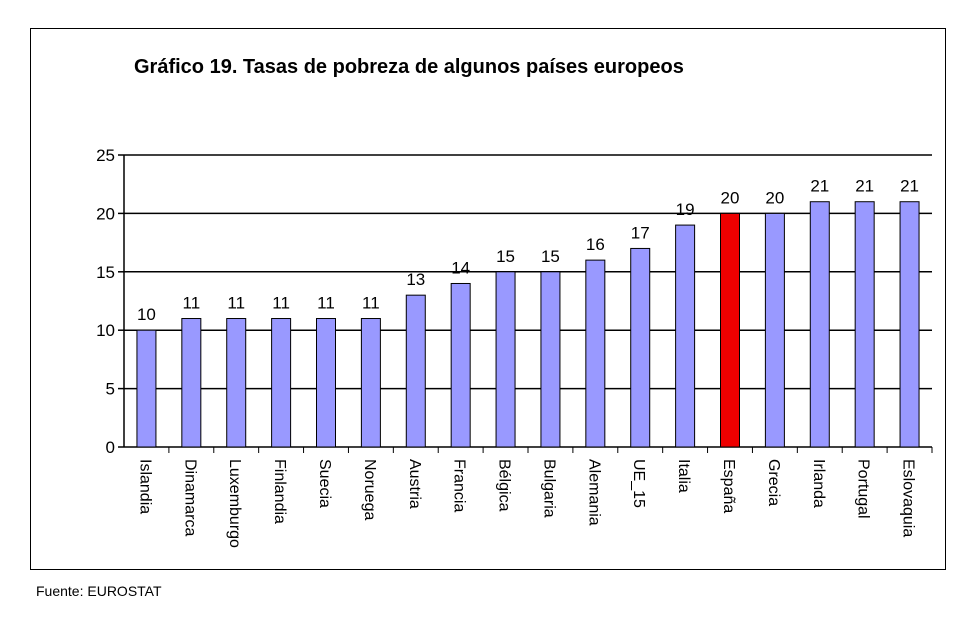 This screenshot has height=623, width=980. I want to click on bar-francia, so click(460, 365).